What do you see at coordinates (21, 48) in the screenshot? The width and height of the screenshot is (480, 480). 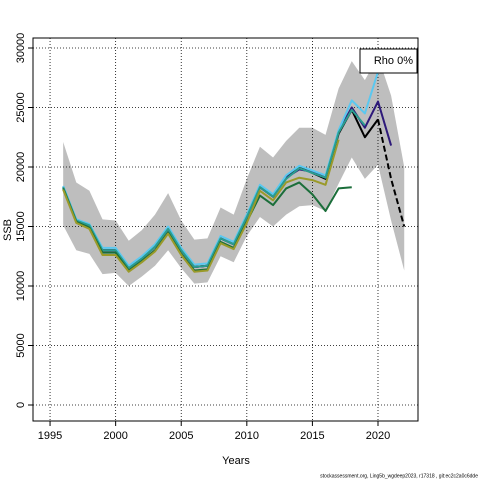 I see `y-tick-label: 30000` at bounding box center [21, 48].